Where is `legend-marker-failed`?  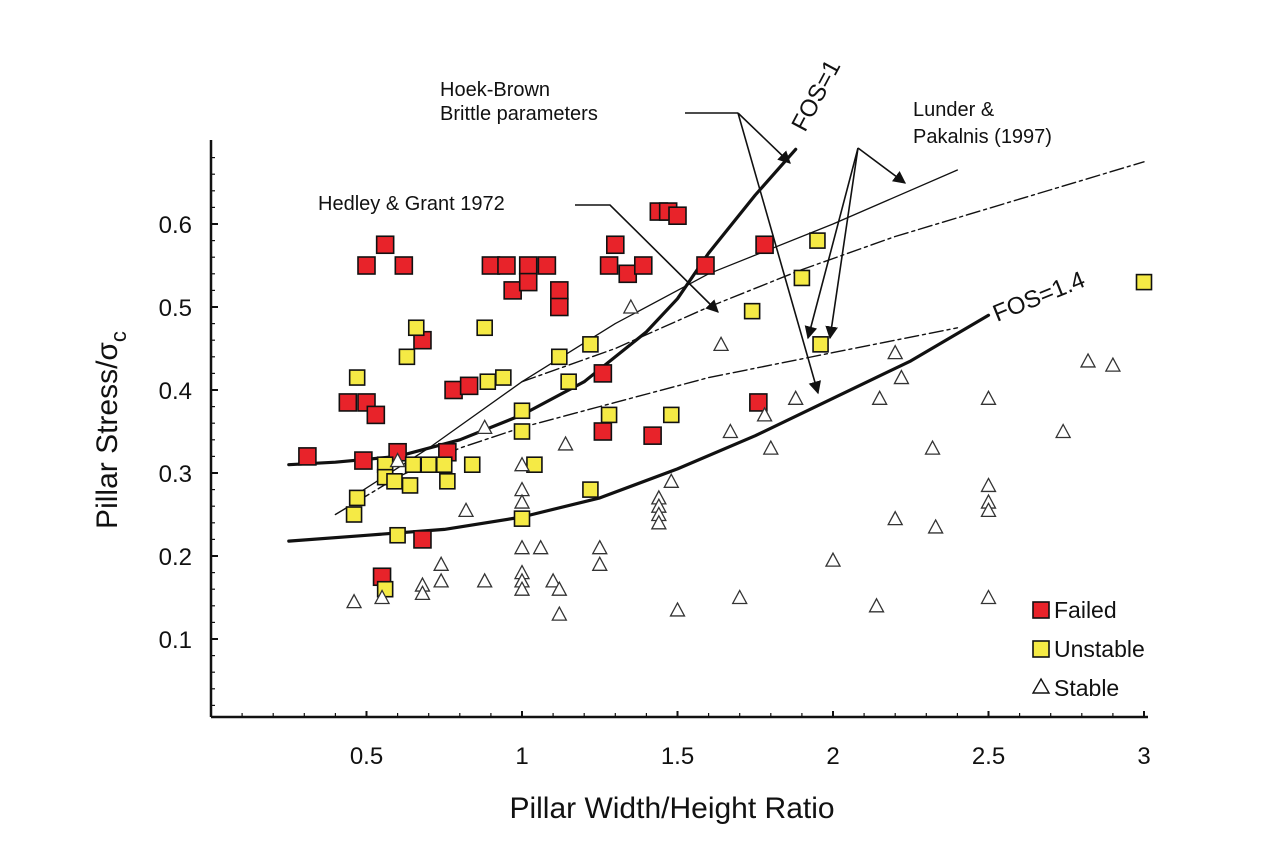
legend-marker-failed is located at coordinates (1041, 610).